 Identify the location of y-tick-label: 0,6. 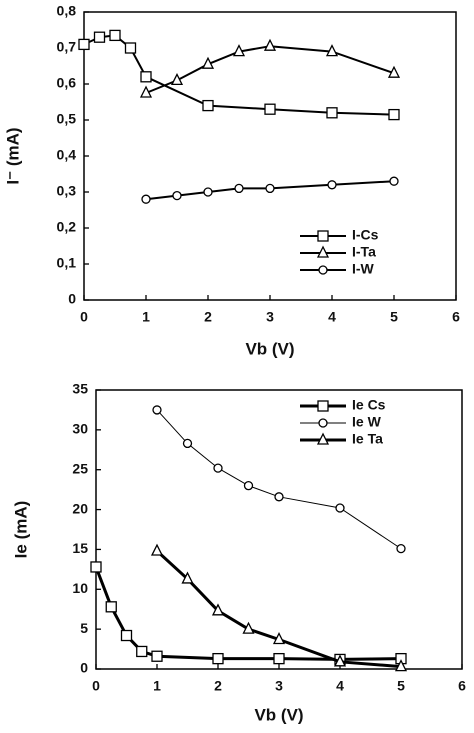
(67, 83).